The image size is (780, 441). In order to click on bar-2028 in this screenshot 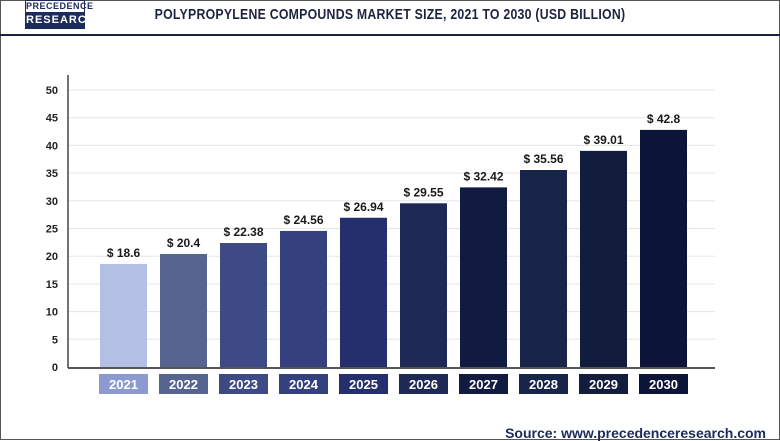, I will do `click(543, 268)`.